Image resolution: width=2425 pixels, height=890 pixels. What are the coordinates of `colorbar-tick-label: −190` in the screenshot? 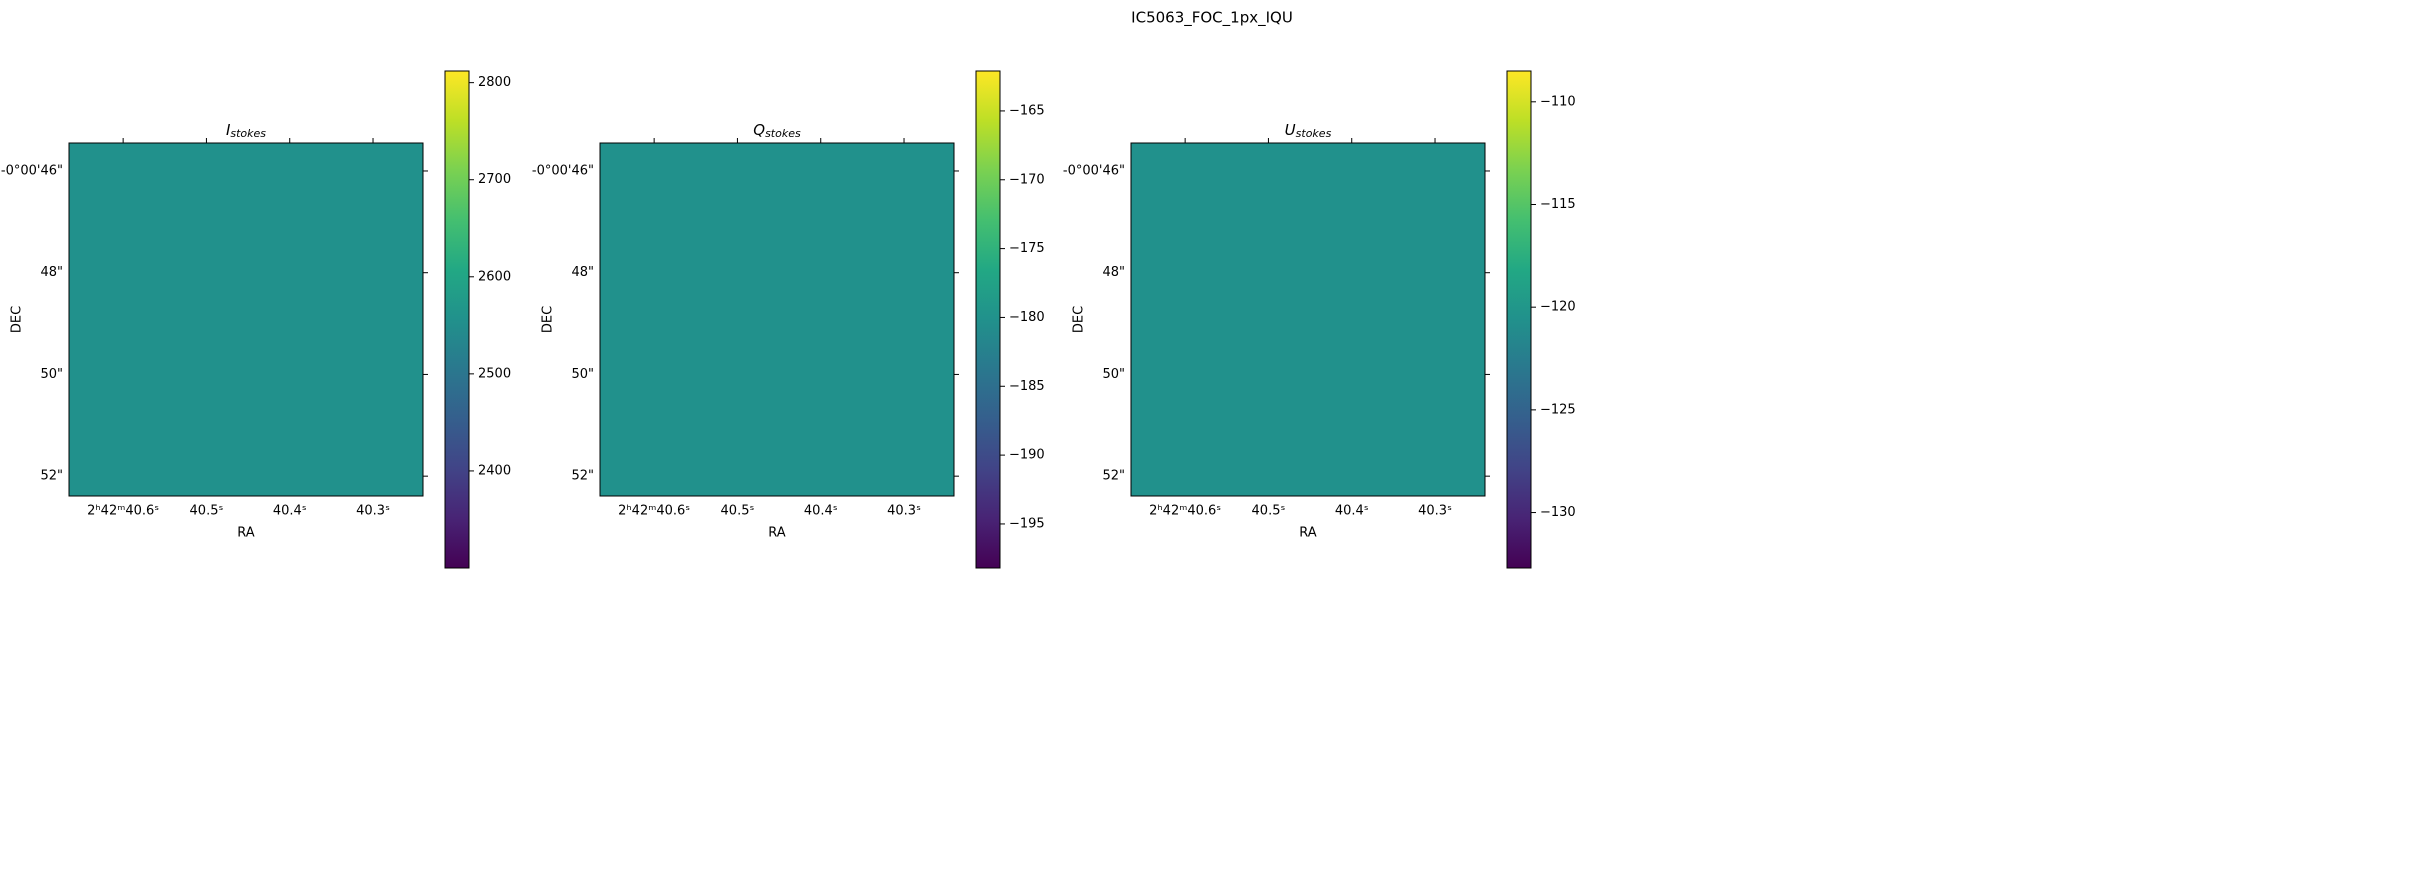 It's located at (1027, 455).